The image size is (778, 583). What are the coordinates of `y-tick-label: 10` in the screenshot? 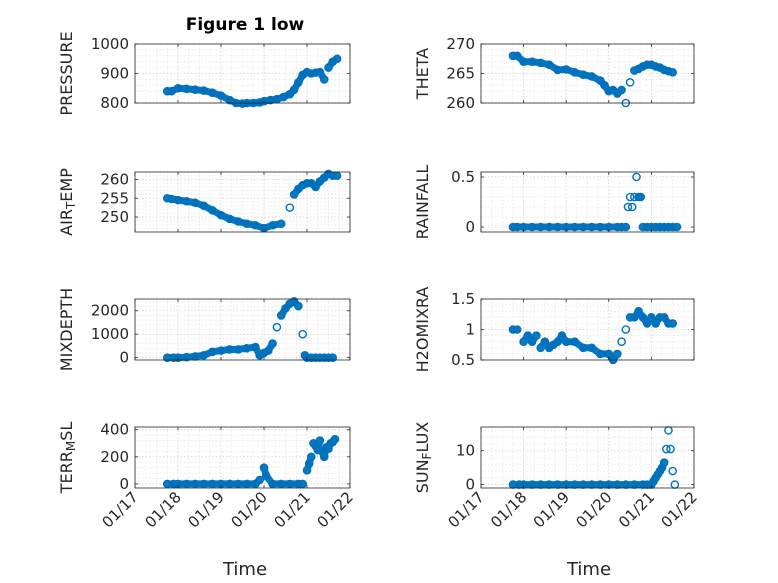 It's located at (465, 451).